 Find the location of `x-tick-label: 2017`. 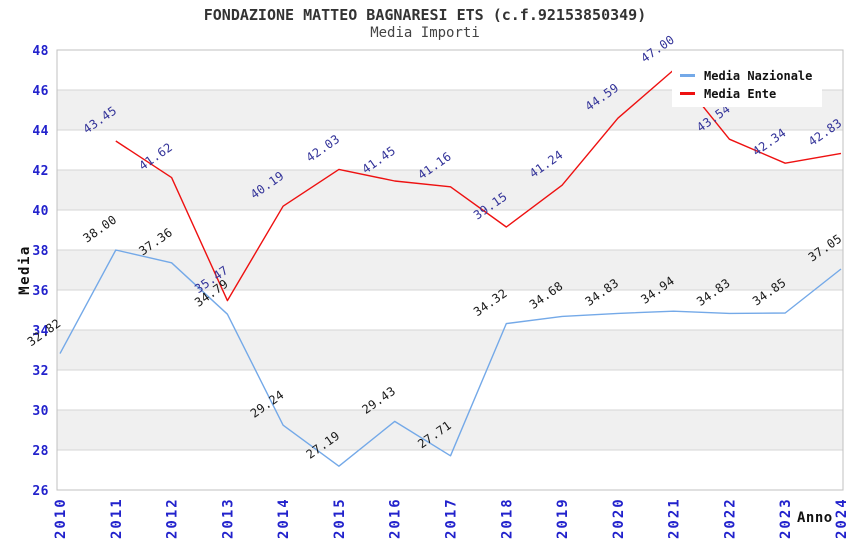

x-tick-label: 2017 is located at coordinates (452, 518).